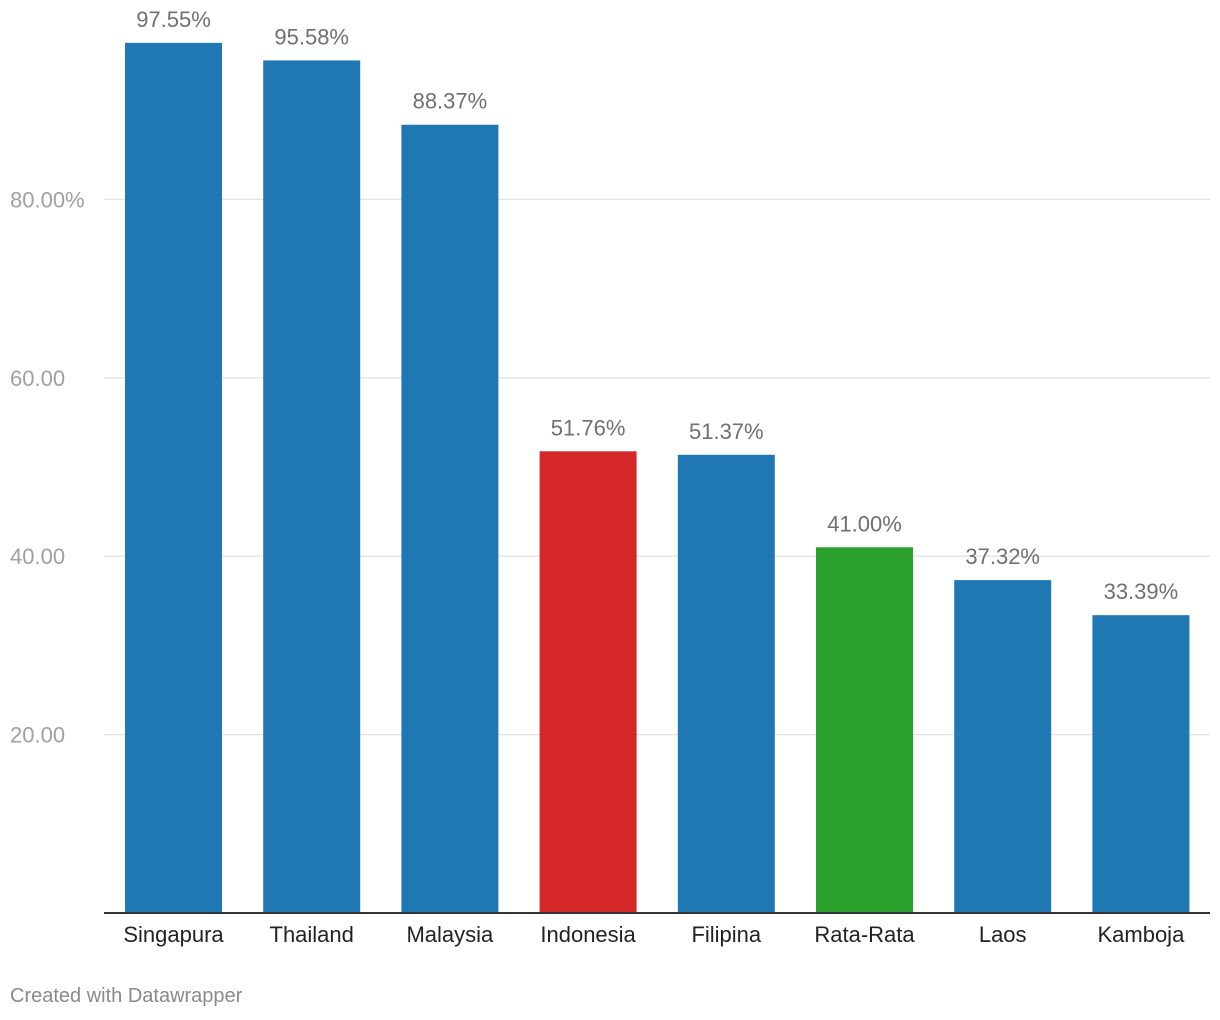 The height and width of the screenshot is (1020, 1220). I want to click on data-label: 95.58%, so click(311, 36).